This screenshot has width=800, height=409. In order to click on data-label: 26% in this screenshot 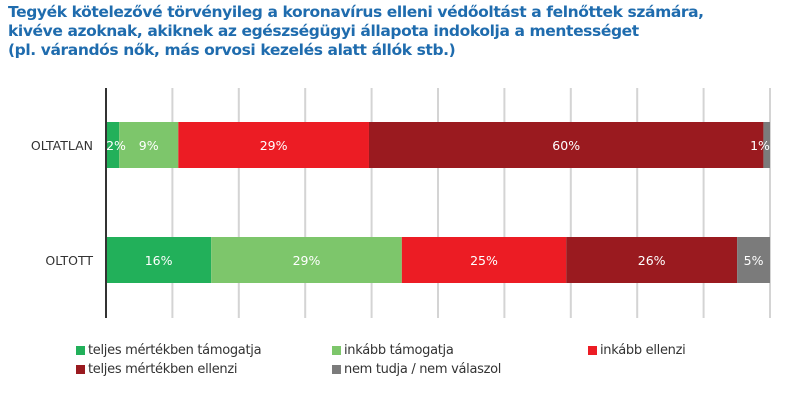, I will do `click(652, 260)`.